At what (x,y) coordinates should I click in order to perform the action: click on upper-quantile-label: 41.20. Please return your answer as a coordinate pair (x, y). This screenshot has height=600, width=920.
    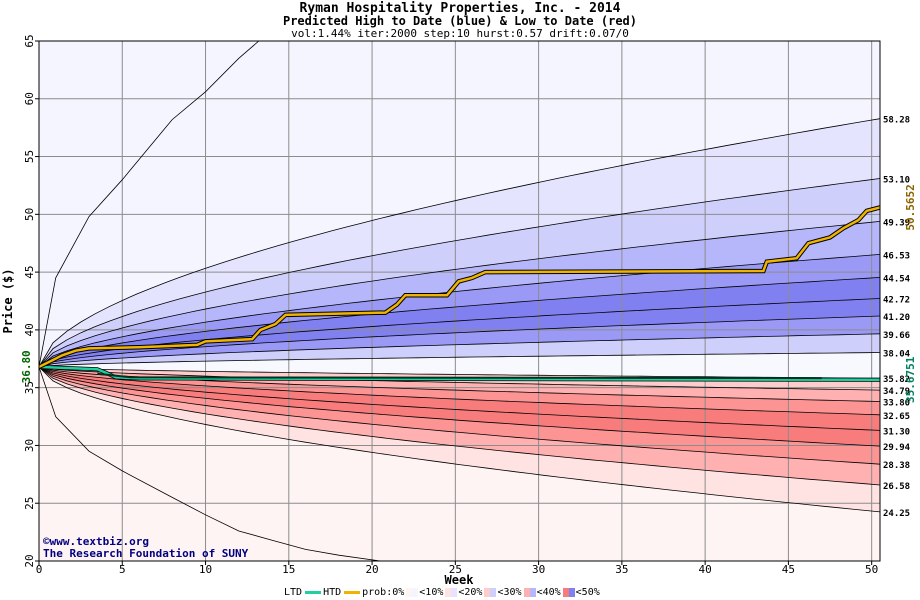
    Looking at the image, I should click on (896, 318).